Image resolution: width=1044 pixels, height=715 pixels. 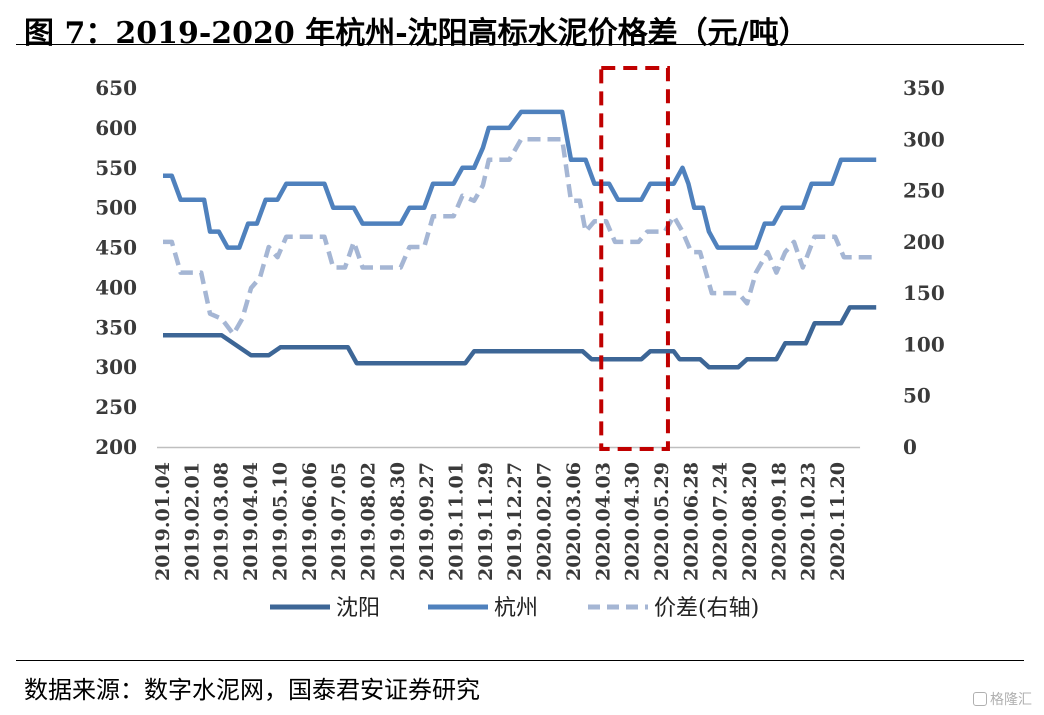 What do you see at coordinates (603, 521) in the screenshot?
I see `x-tick-label: 2020.04.03` at bounding box center [603, 521].